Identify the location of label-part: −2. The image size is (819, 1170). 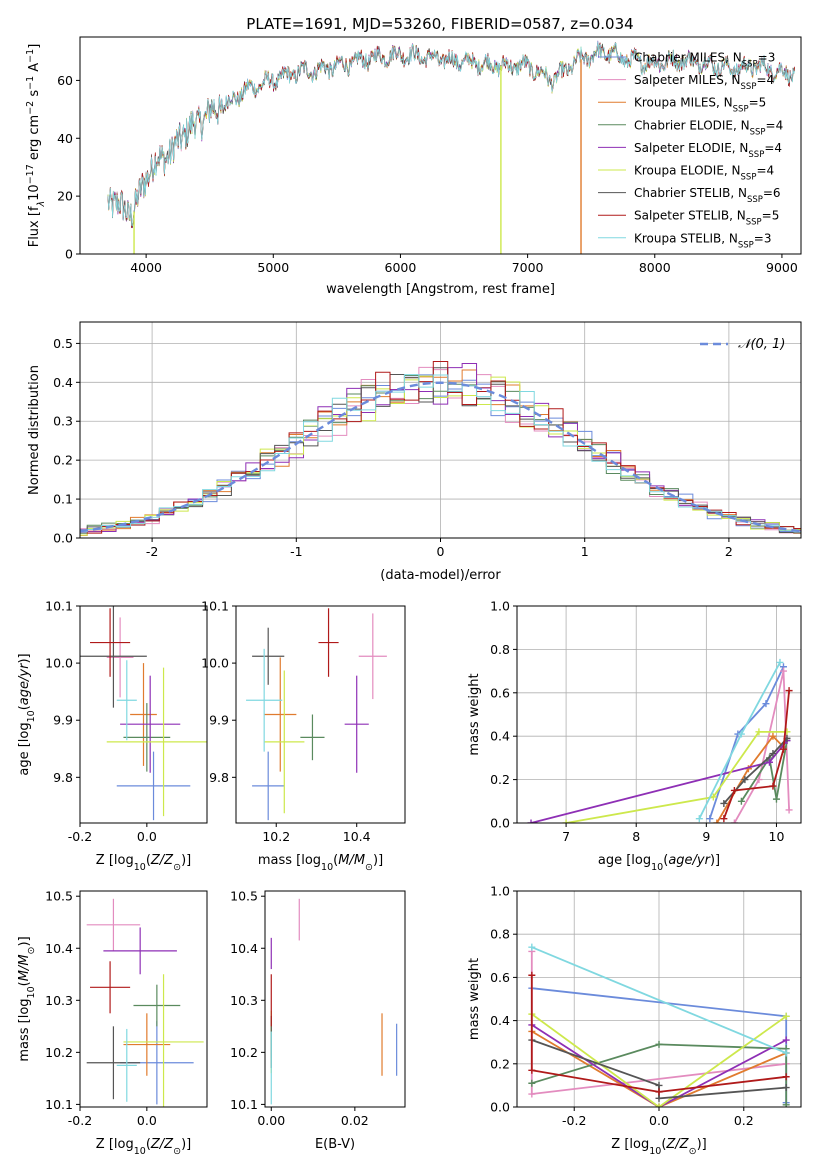
(30, 108).